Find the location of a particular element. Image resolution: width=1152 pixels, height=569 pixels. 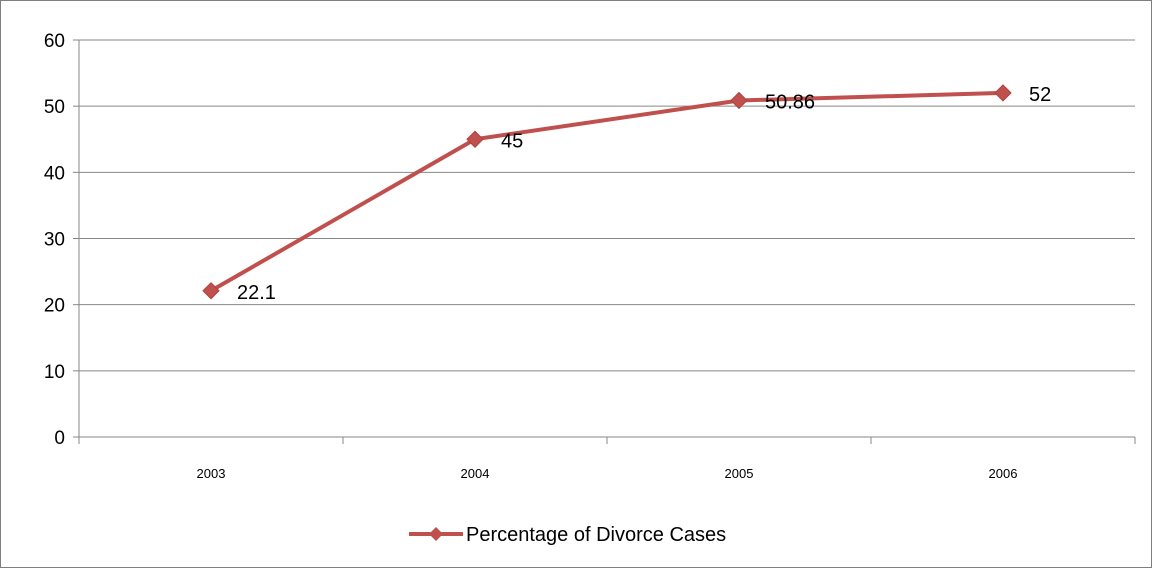

x-tick-label: 2006 is located at coordinates (1003, 473).